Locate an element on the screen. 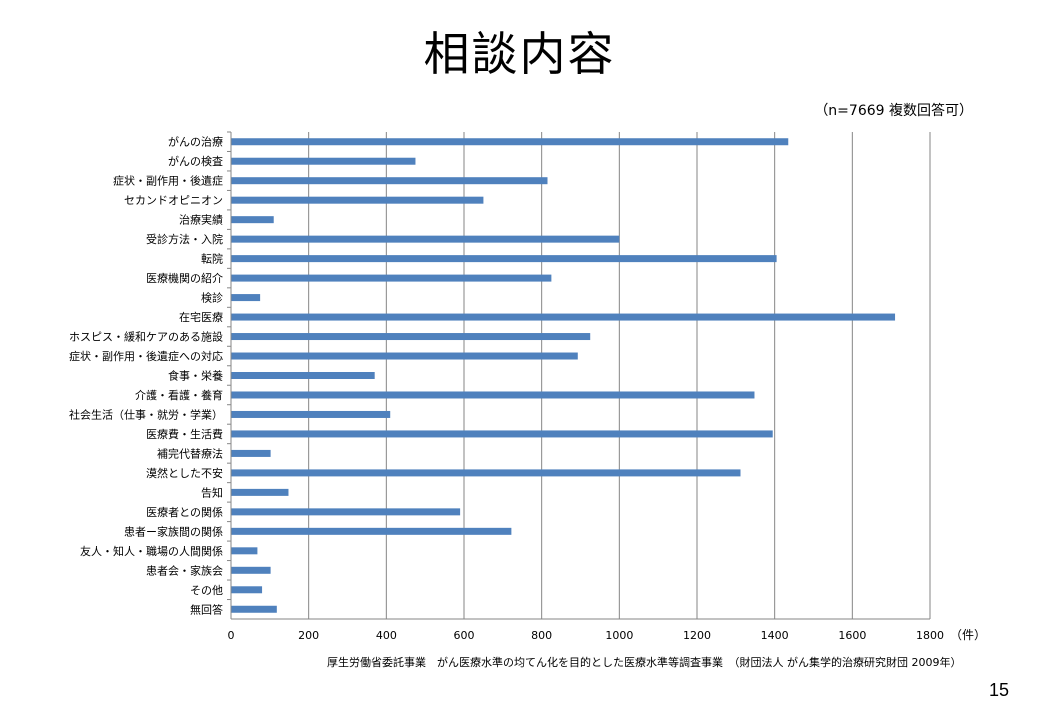 Image resolution: width=1039 pixels, height=713 pixels. category-label: 告知 is located at coordinates (212, 492).